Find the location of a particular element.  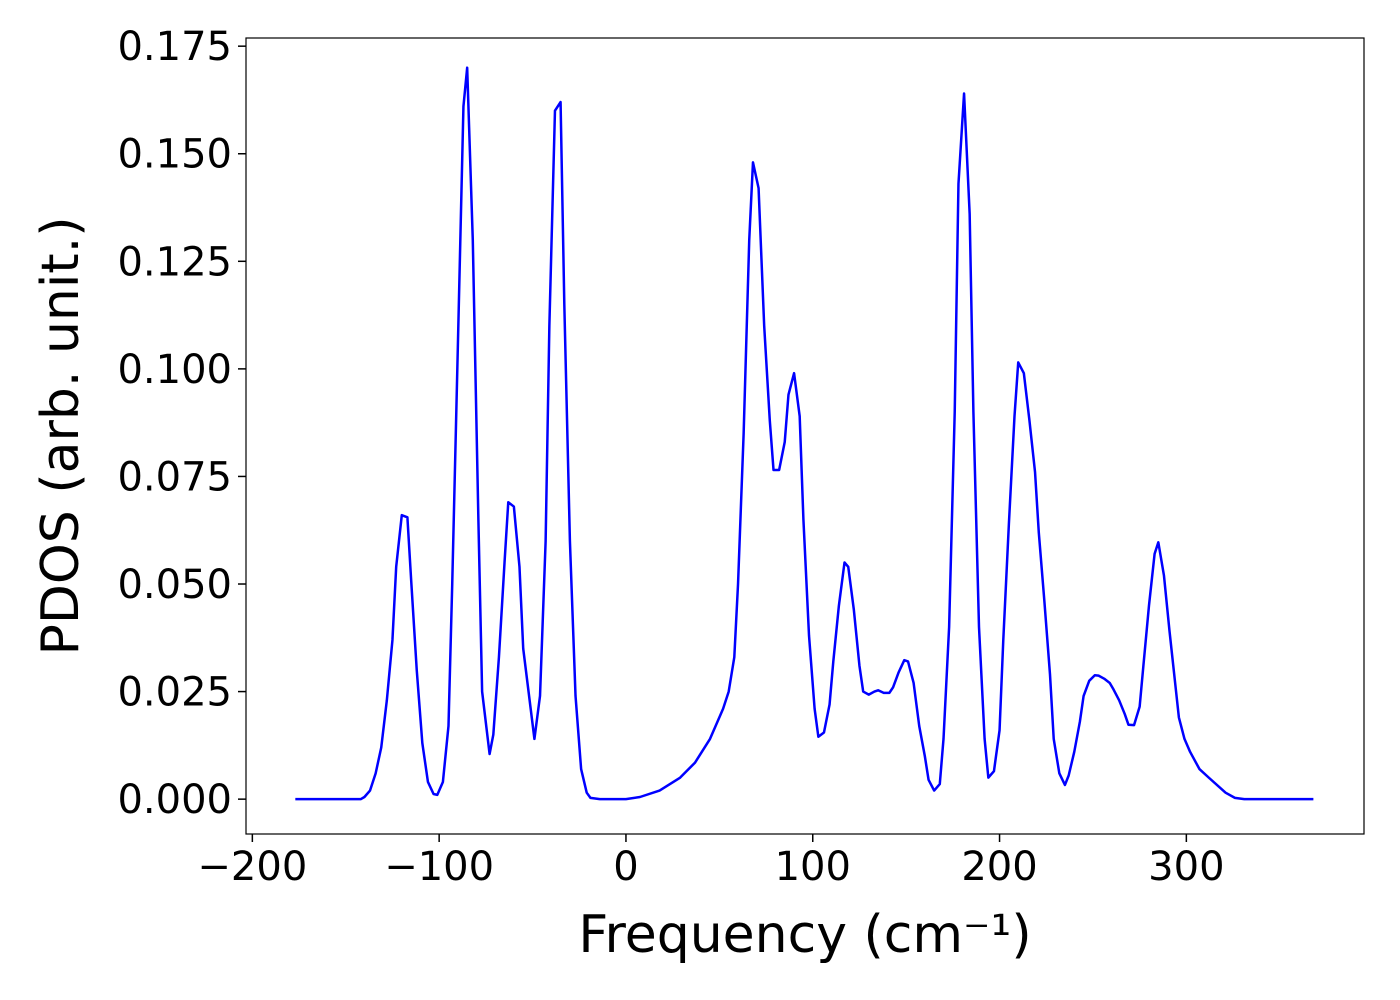

x-tick-label: 0 is located at coordinates (625, 867).